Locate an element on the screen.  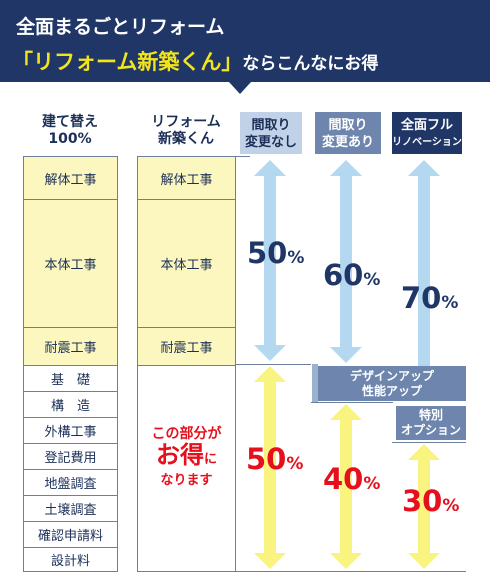
savings-note-big: お得 is located at coordinates (179, 455).